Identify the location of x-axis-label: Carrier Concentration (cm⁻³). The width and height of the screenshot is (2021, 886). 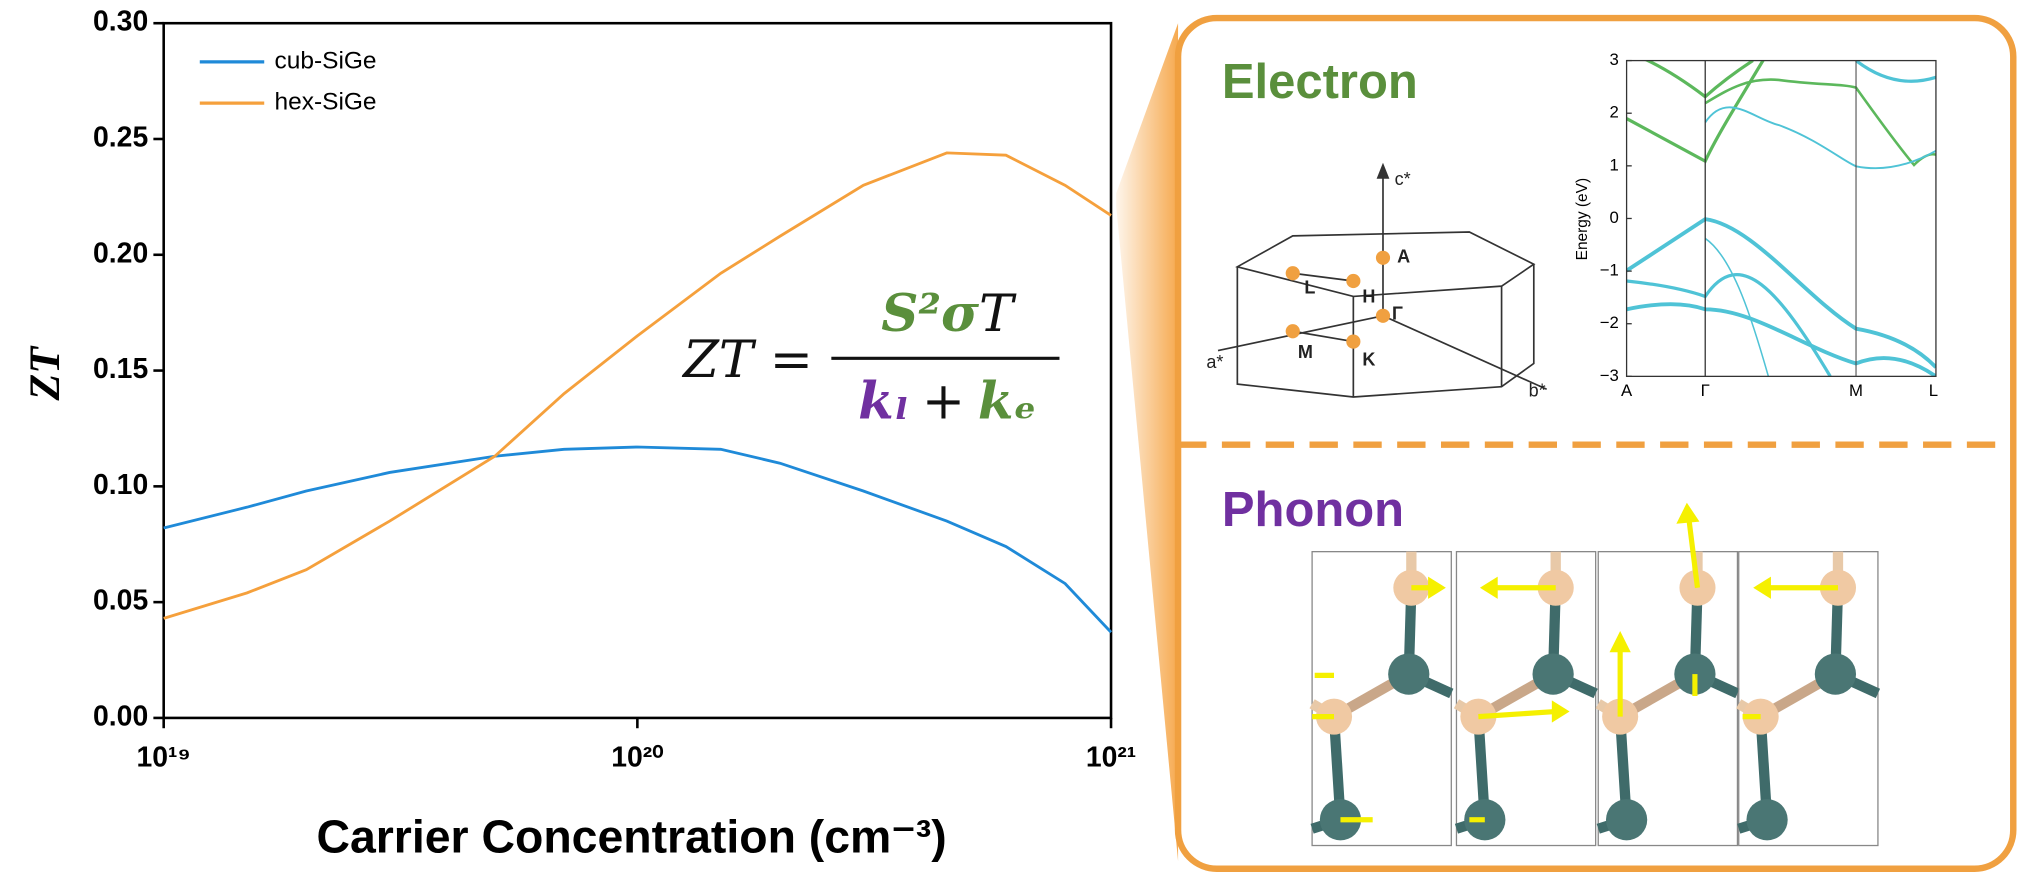
(631, 837).